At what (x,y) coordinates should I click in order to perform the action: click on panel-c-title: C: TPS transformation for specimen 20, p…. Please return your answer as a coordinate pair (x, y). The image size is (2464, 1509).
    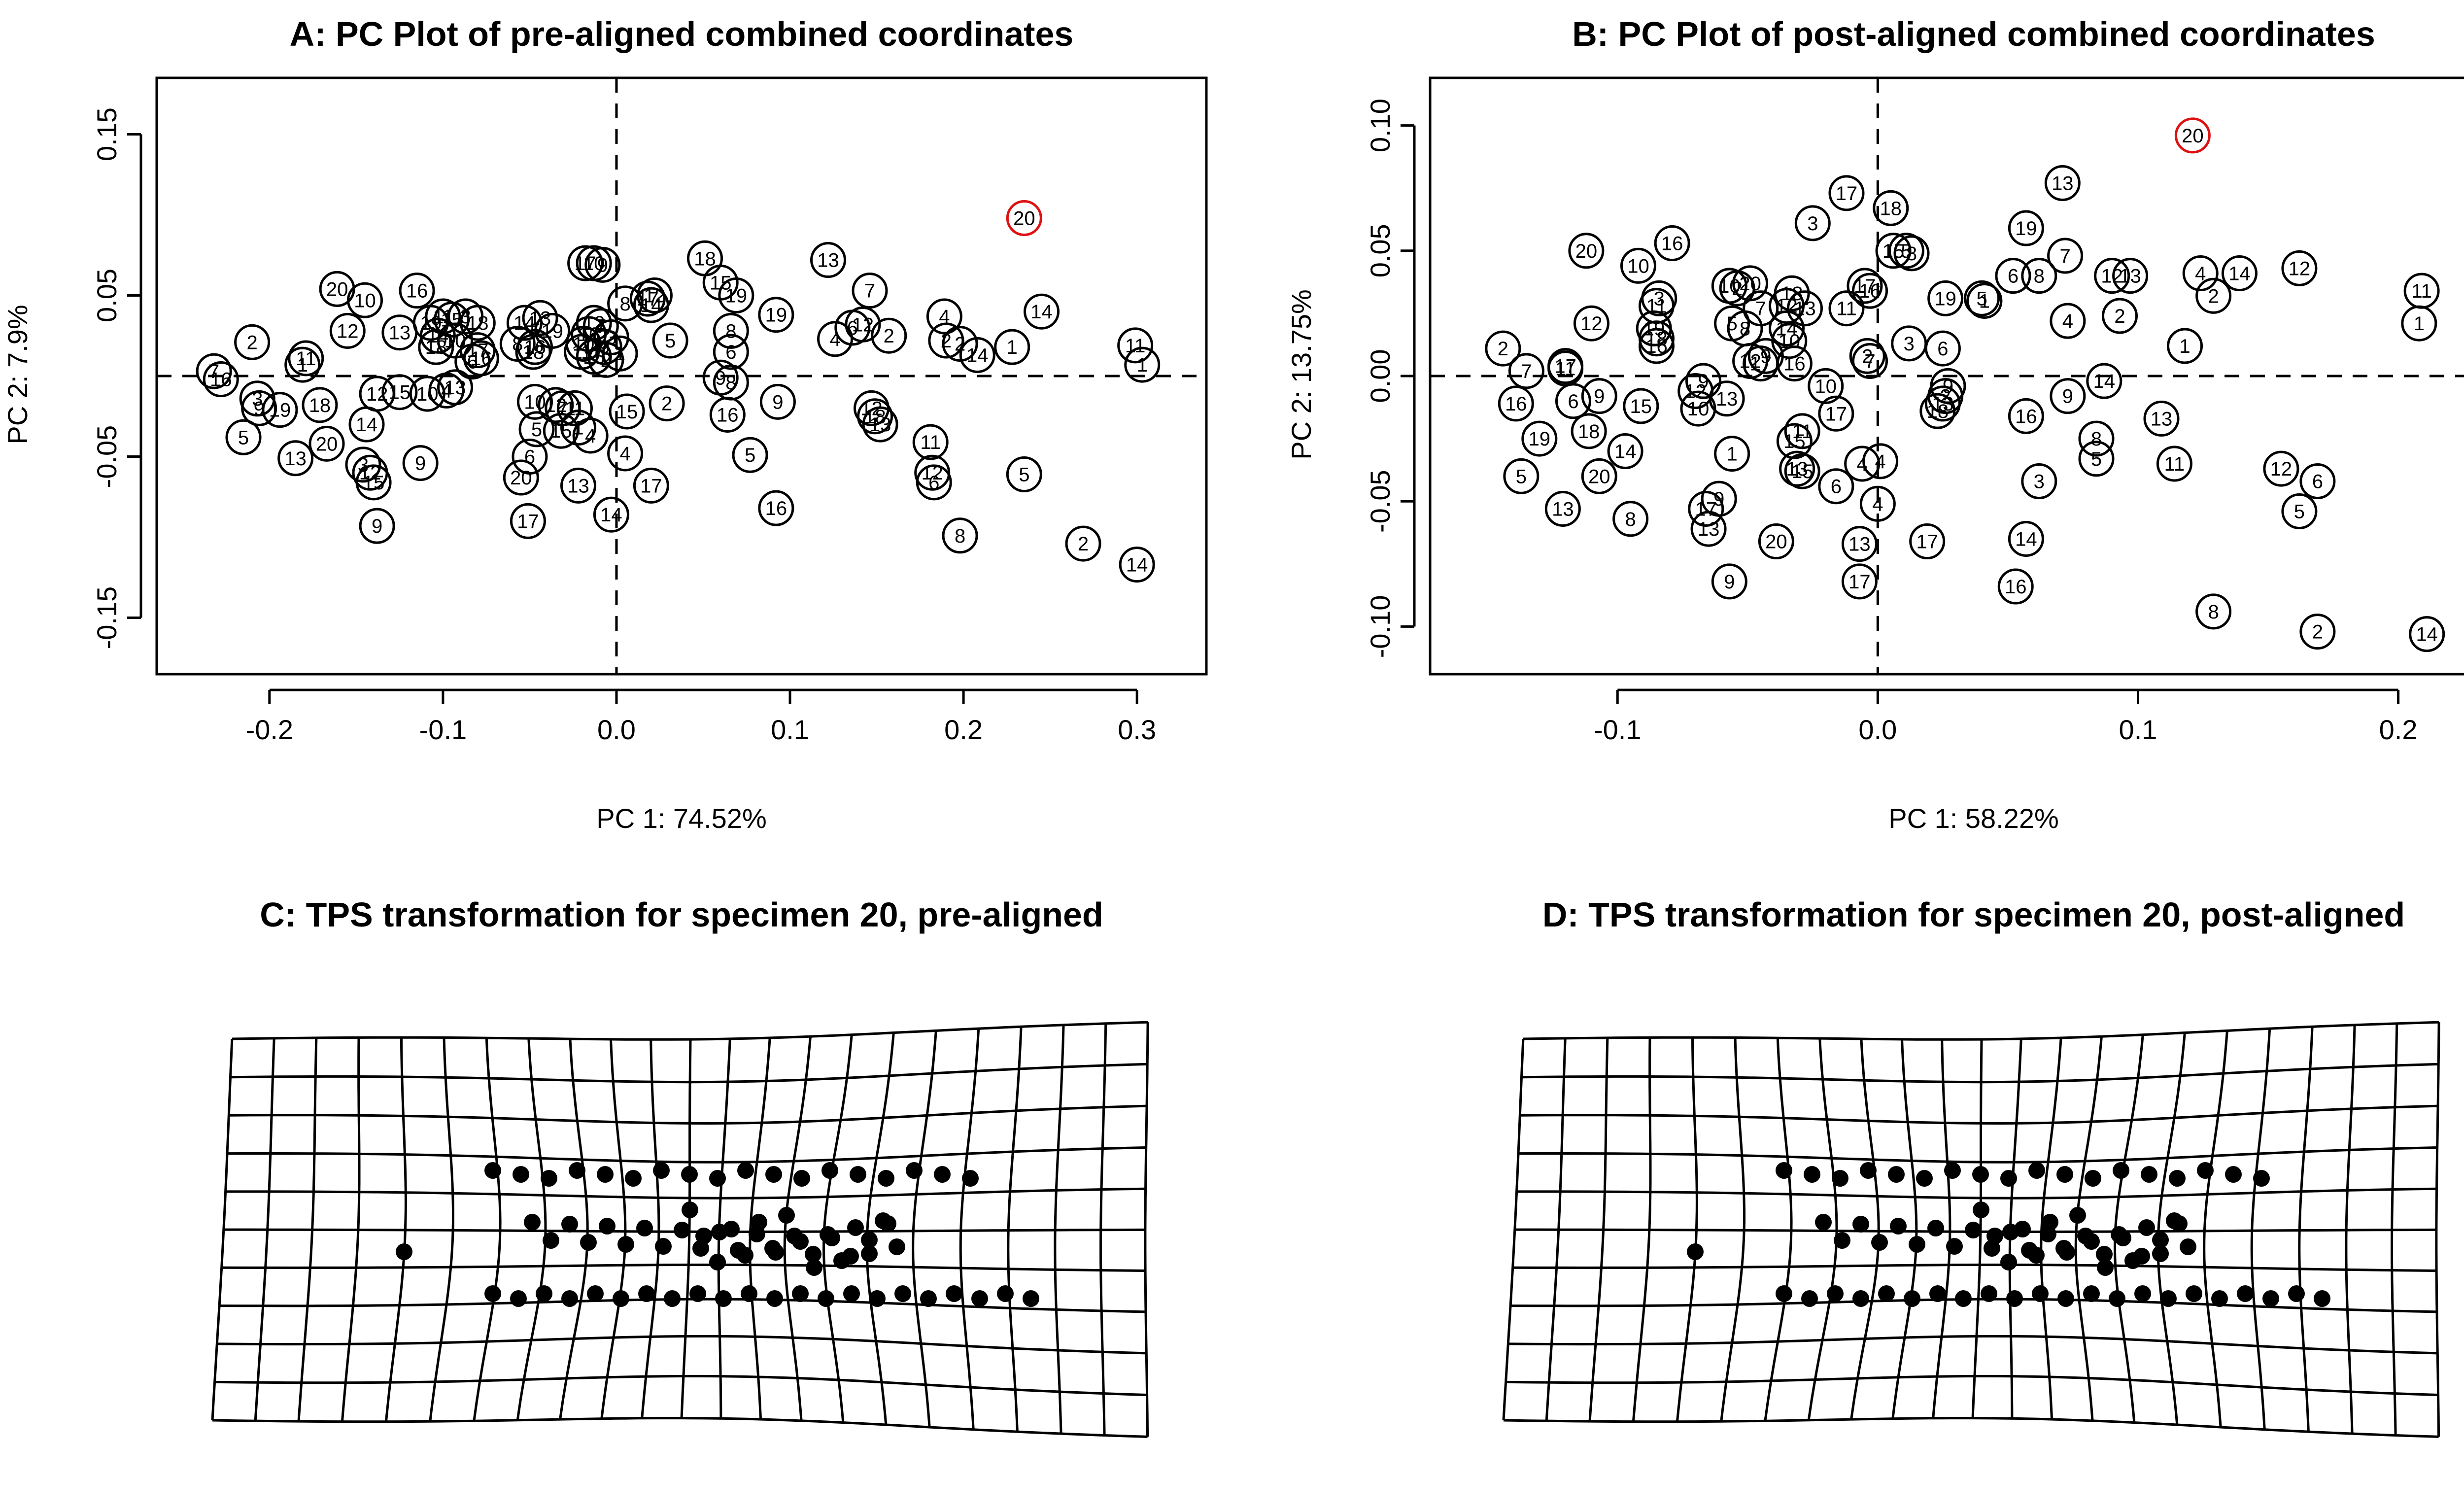
    Looking at the image, I should click on (681, 915).